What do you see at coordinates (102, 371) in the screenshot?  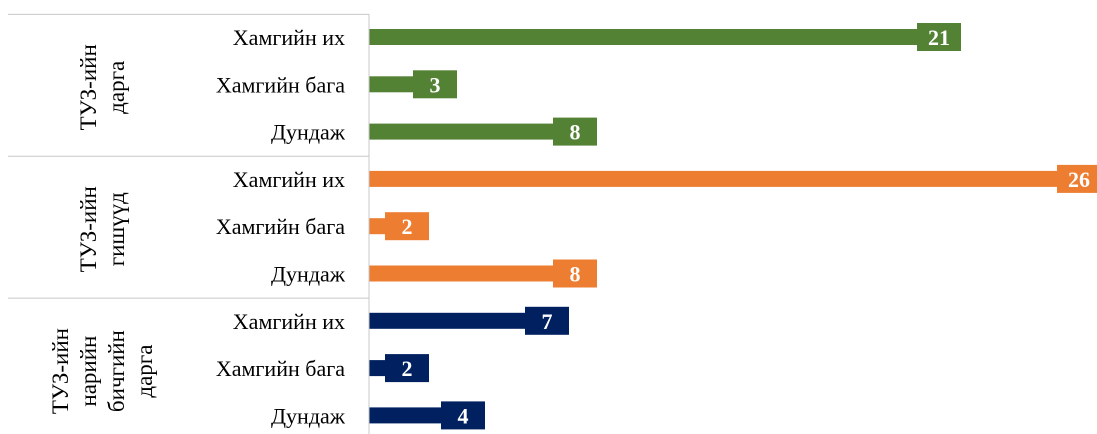 I see `group-label: ТУЗ-ийн нарийн бичгийн дарга` at bounding box center [102, 371].